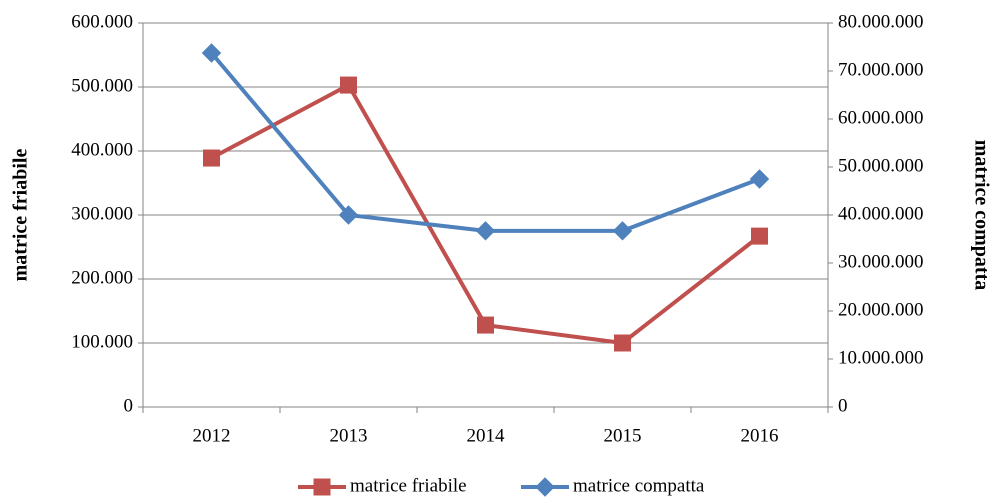 Image resolution: width=994 pixels, height=503 pixels. I want to click on y2-tick-label: 10.000.000, so click(881, 357).